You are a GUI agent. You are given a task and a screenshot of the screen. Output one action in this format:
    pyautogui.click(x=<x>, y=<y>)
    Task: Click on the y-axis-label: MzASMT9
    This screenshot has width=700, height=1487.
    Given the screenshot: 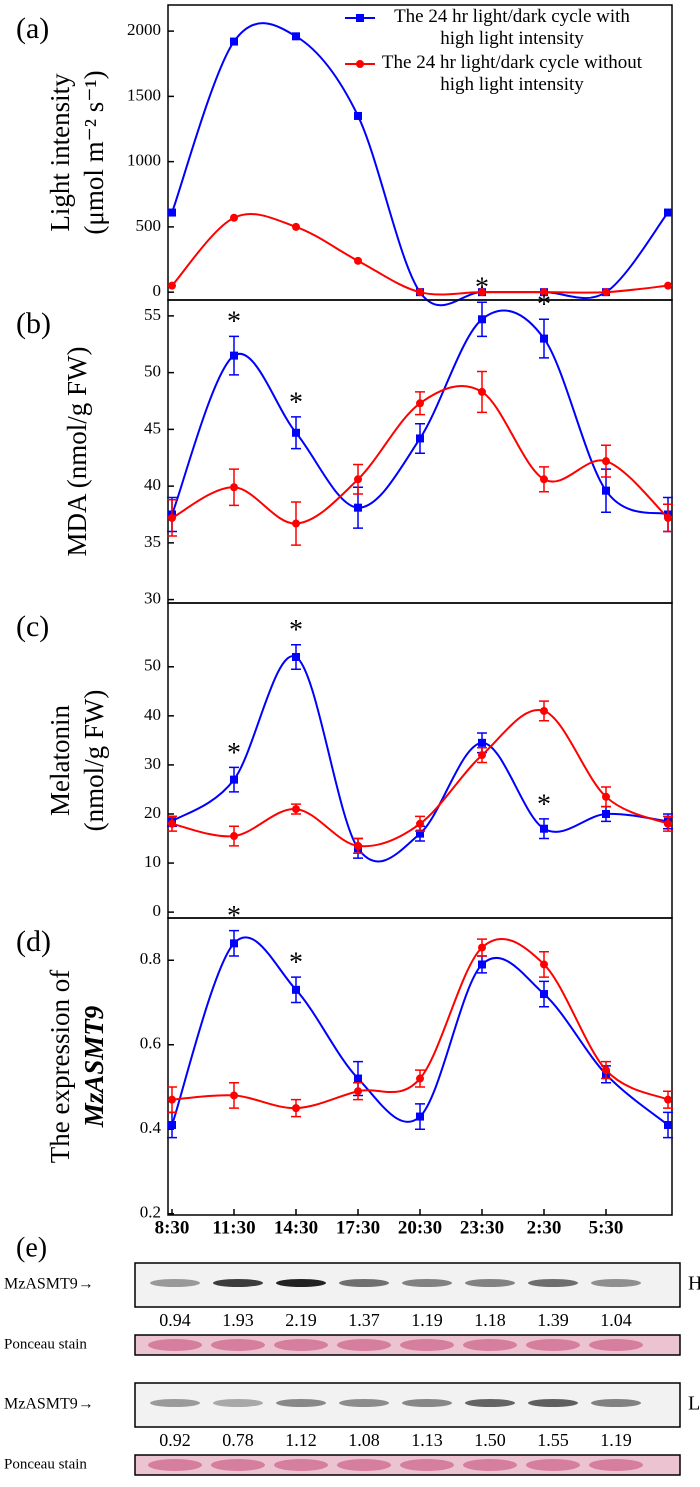 What is the action you would take?
    pyautogui.click(x=94, y=1066)
    